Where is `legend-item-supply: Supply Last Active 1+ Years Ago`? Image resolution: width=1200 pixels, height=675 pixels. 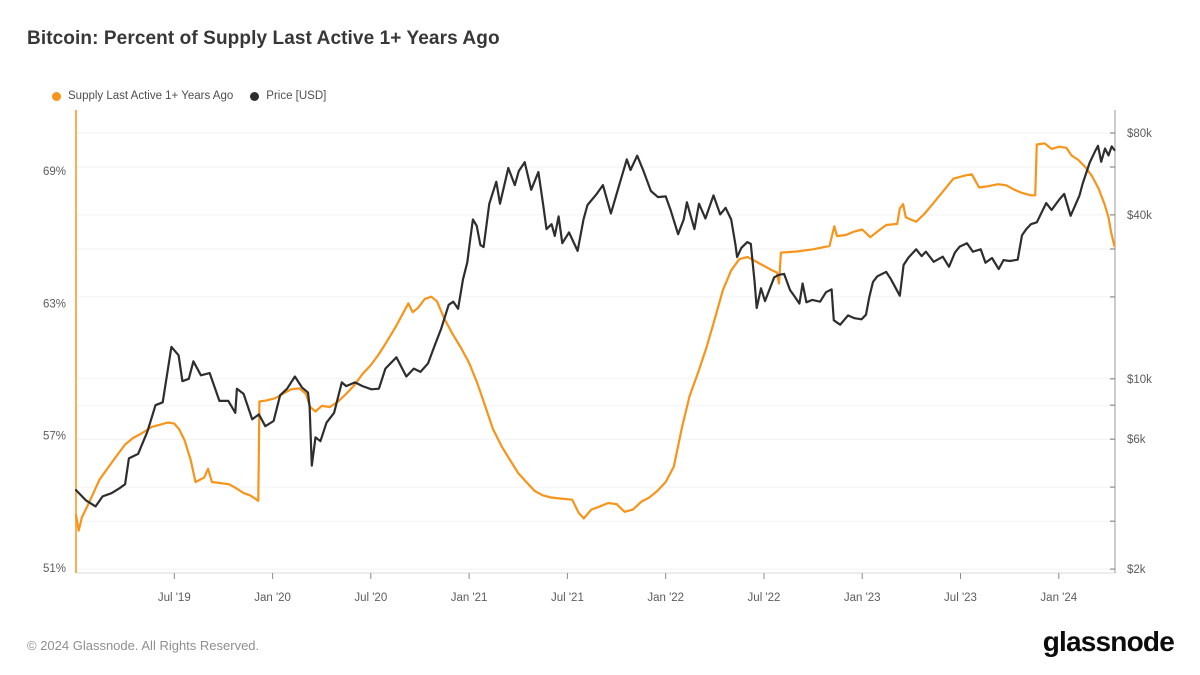 legend-item-supply: Supply Last Active 1+ Years Ago is located at coordinates (142, 96).